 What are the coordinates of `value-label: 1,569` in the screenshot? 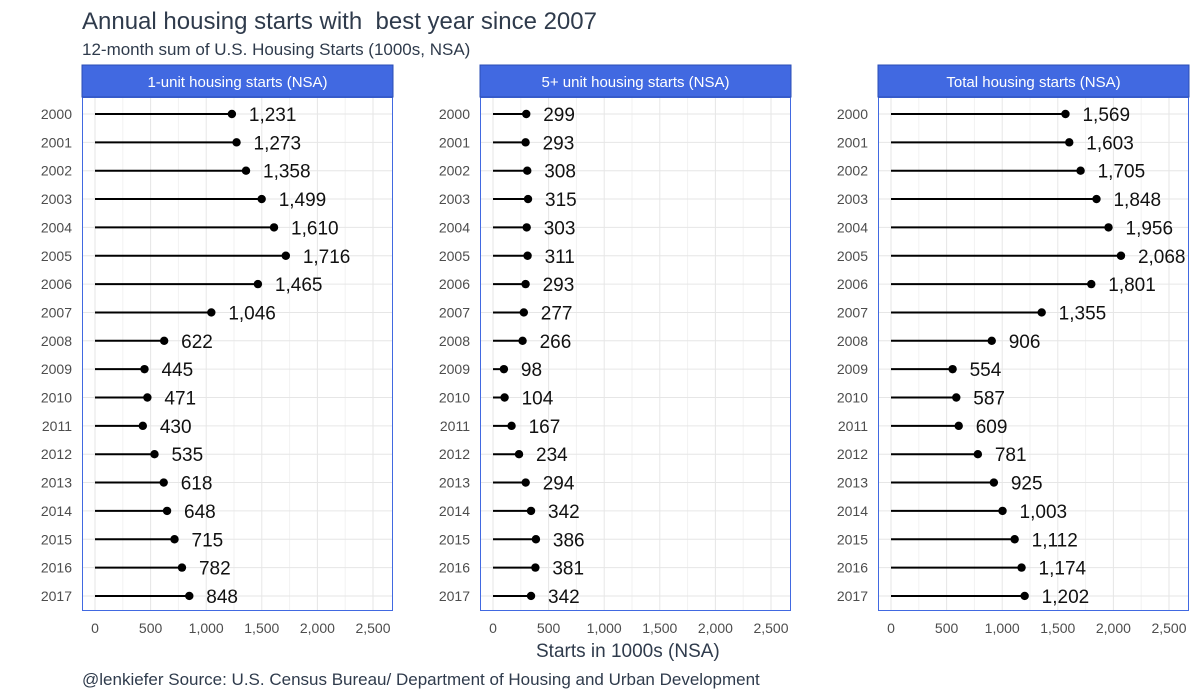 It's located at (1106, 115).